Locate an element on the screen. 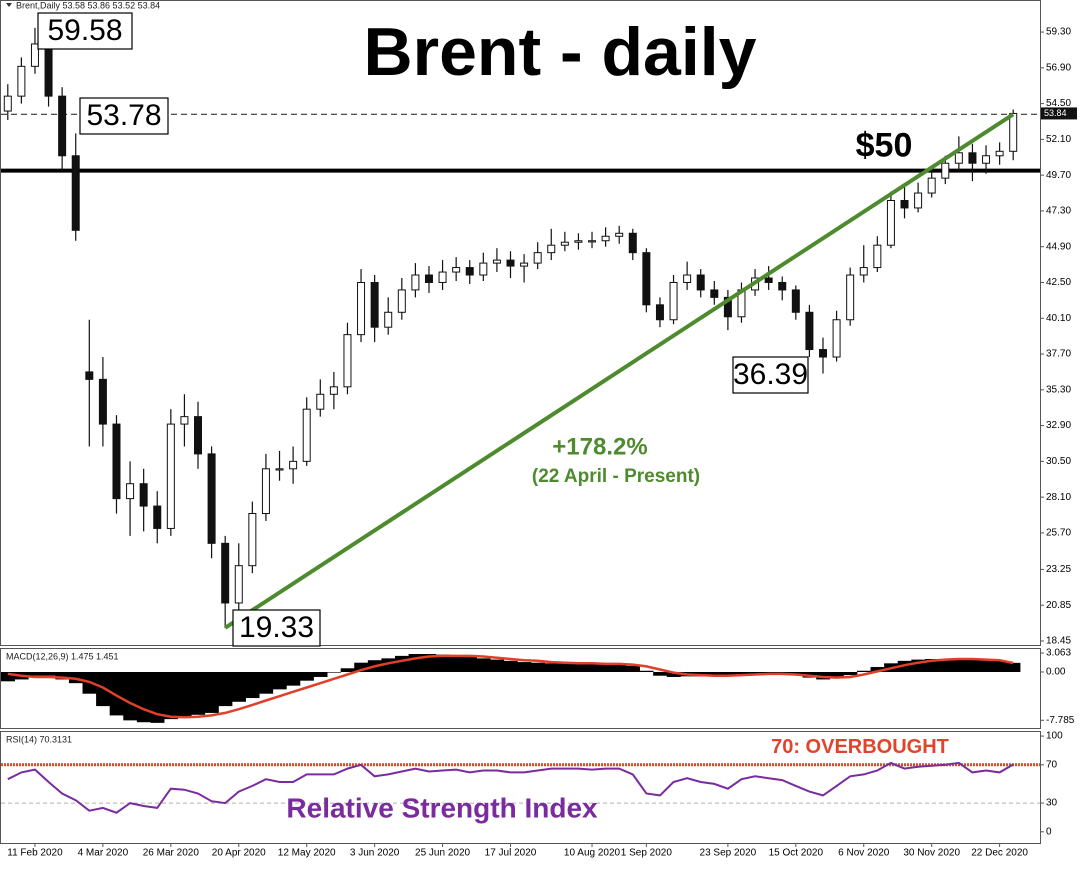  x-tick-label: 22 Dec 2020 is located at coordinates (999, 853).